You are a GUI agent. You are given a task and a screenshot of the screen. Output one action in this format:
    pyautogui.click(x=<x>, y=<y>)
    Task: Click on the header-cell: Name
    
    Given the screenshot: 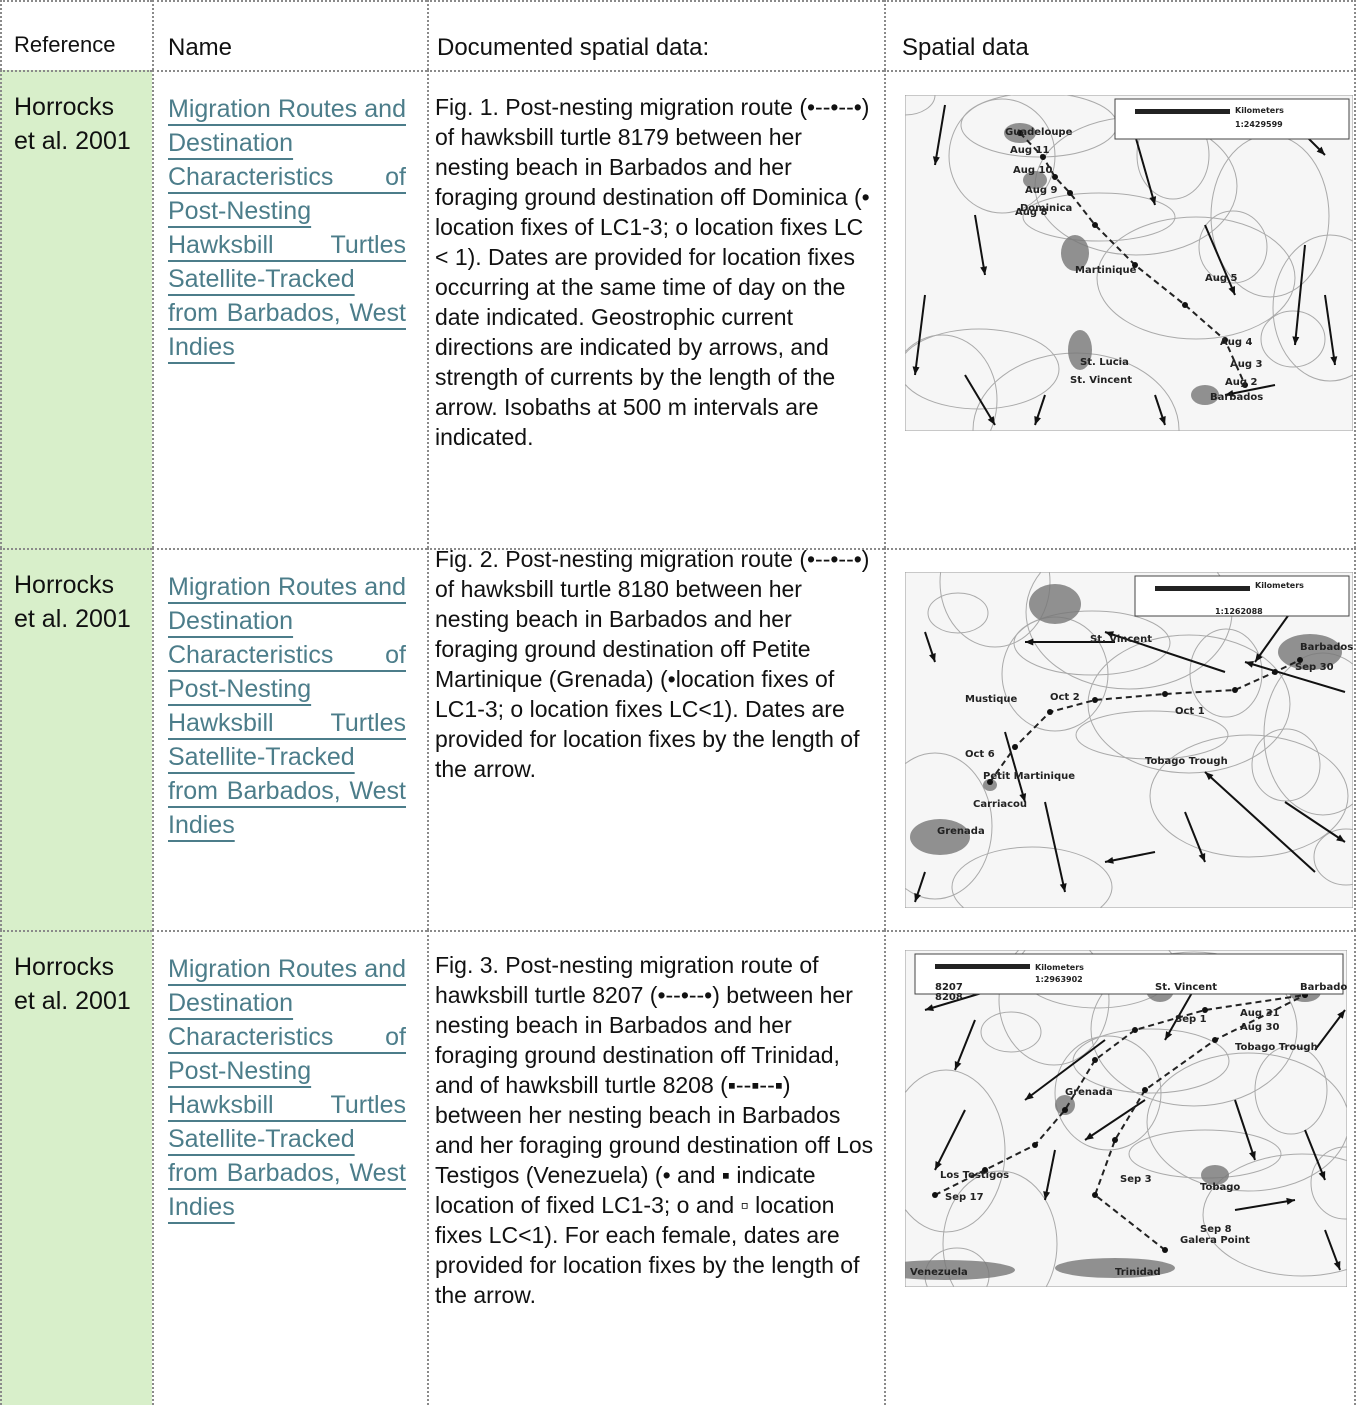 What is the action you would take?
    pyautogui.click(x=289, y=35)
    